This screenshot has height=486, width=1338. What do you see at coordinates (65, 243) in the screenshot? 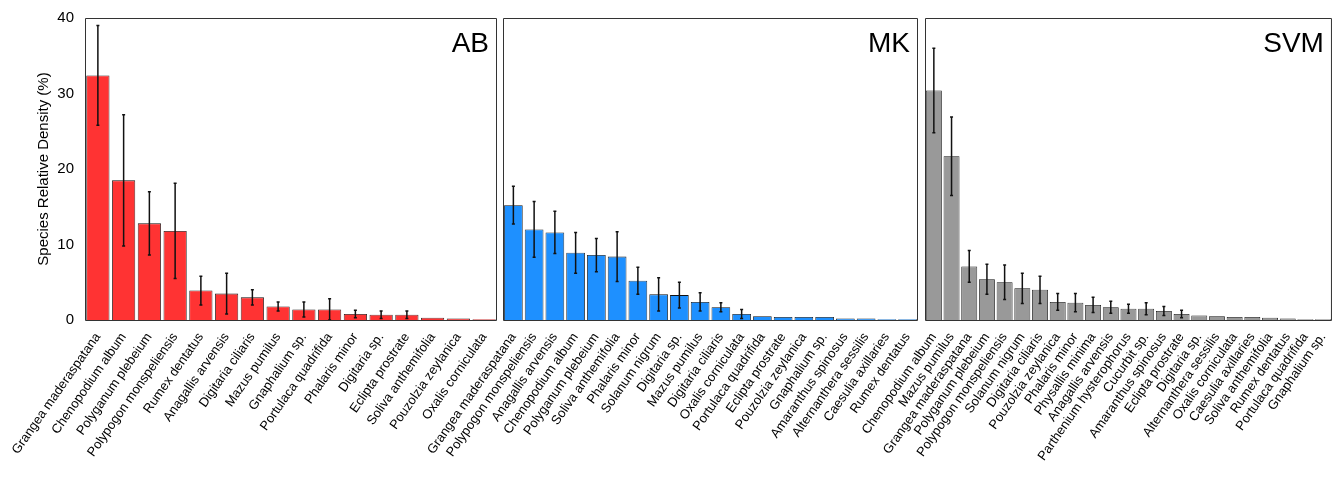
I see `y-tick-label: 10` at bounding box center [65, 243].